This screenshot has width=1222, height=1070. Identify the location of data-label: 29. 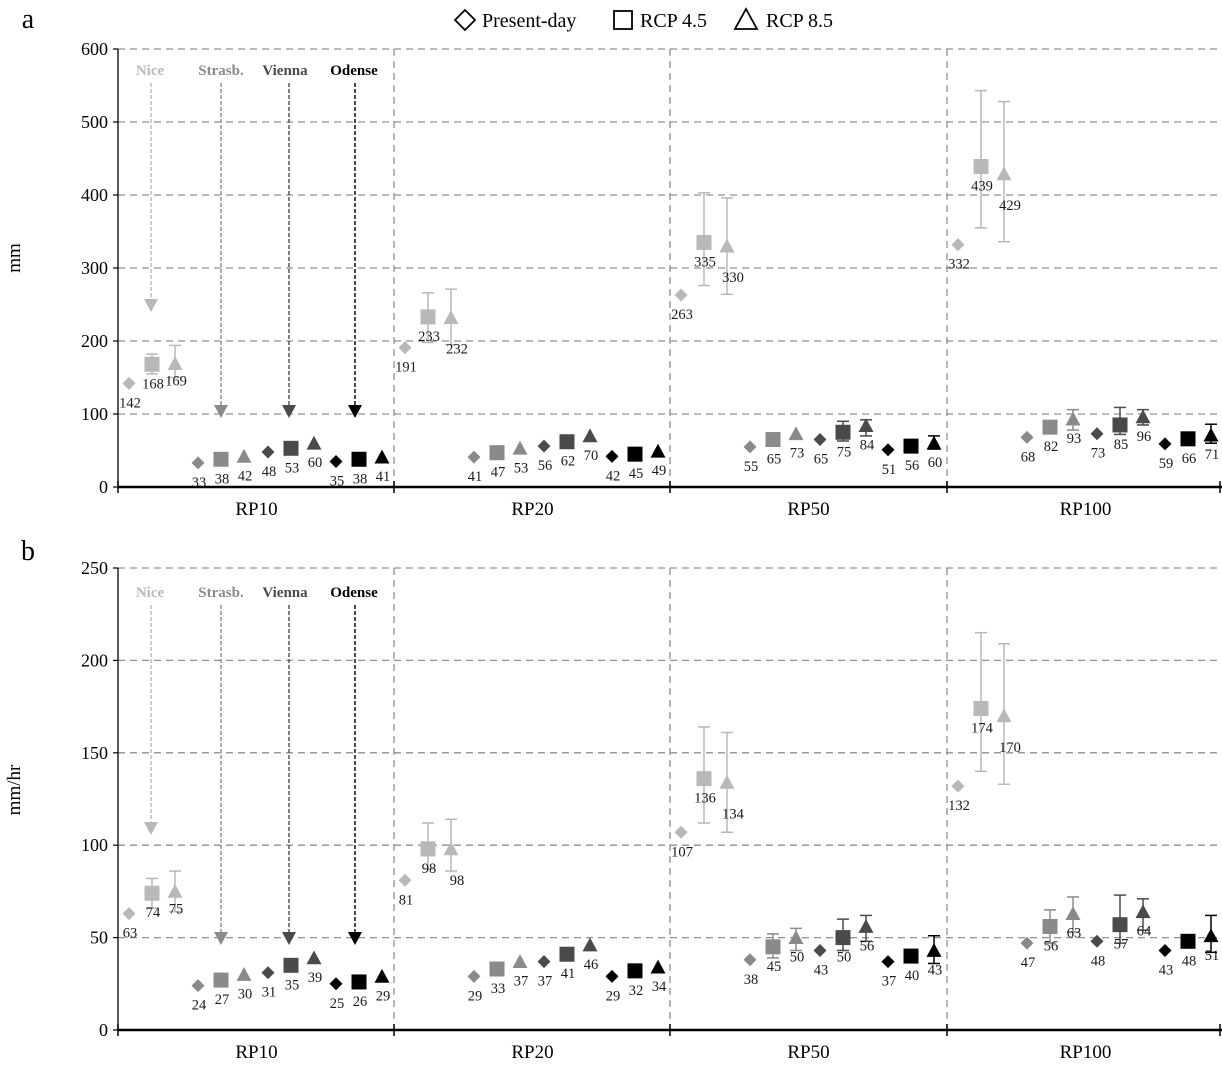
(475, 996).